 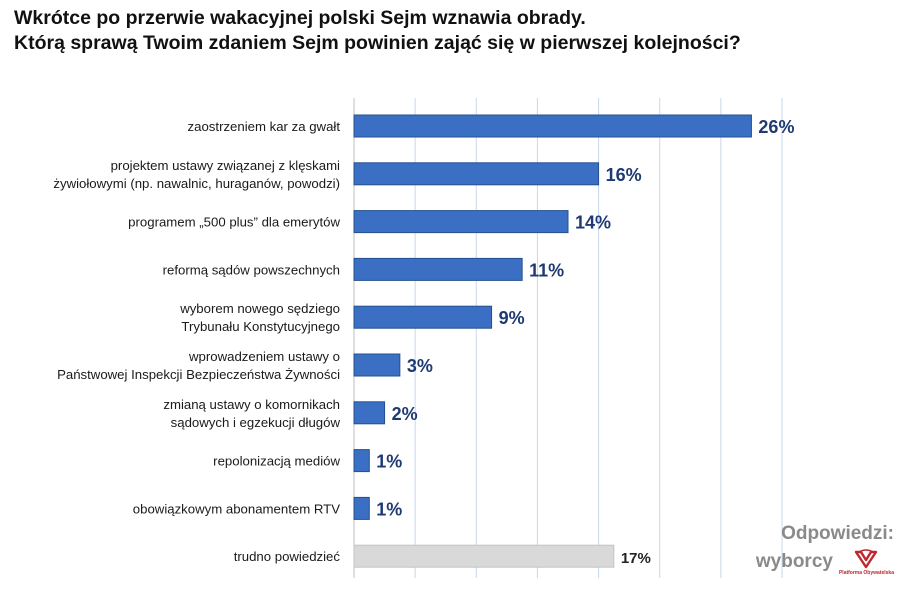 What do you see at coordinates (593, 223) in the screenshot?
I see `value-label: 14%` at bounding box center [593, 223].